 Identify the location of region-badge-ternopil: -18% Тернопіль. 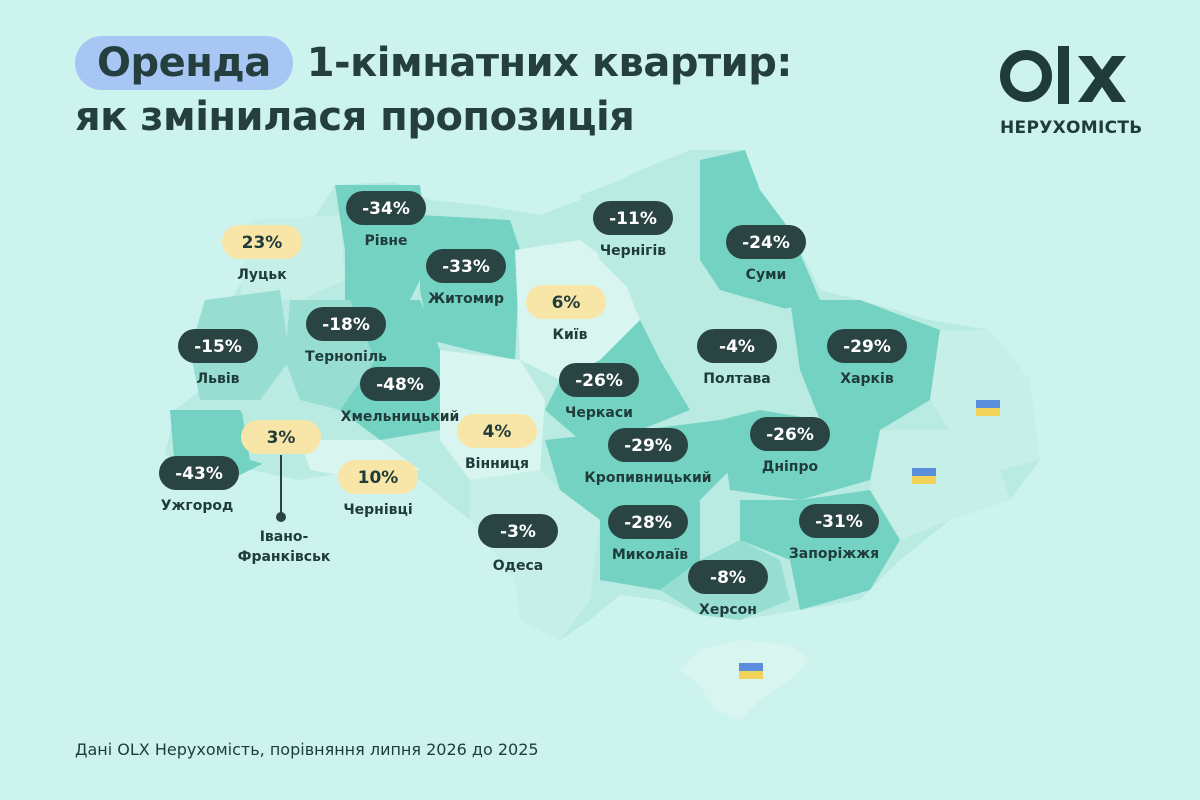
(346, 336).